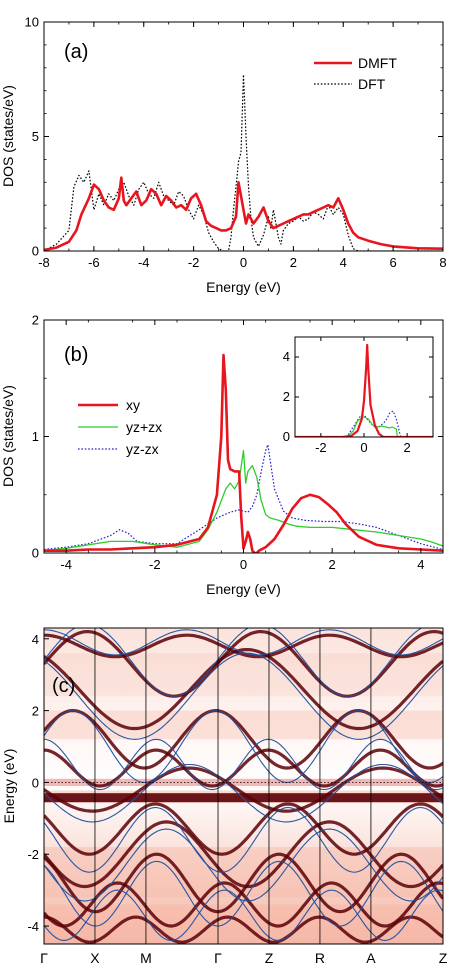 Image resolution: width=463 pixels, height=972 pixels. What do you see at coordinates (243, 287) in the screenshot?
I see `panel-a-xlabel: Energy (eV)` at bounding box center [243, 287].